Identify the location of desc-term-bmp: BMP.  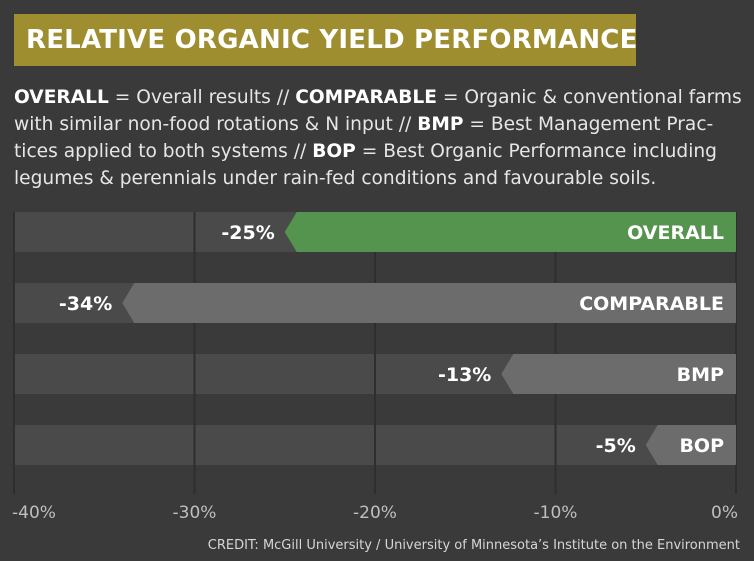
(440, 124).